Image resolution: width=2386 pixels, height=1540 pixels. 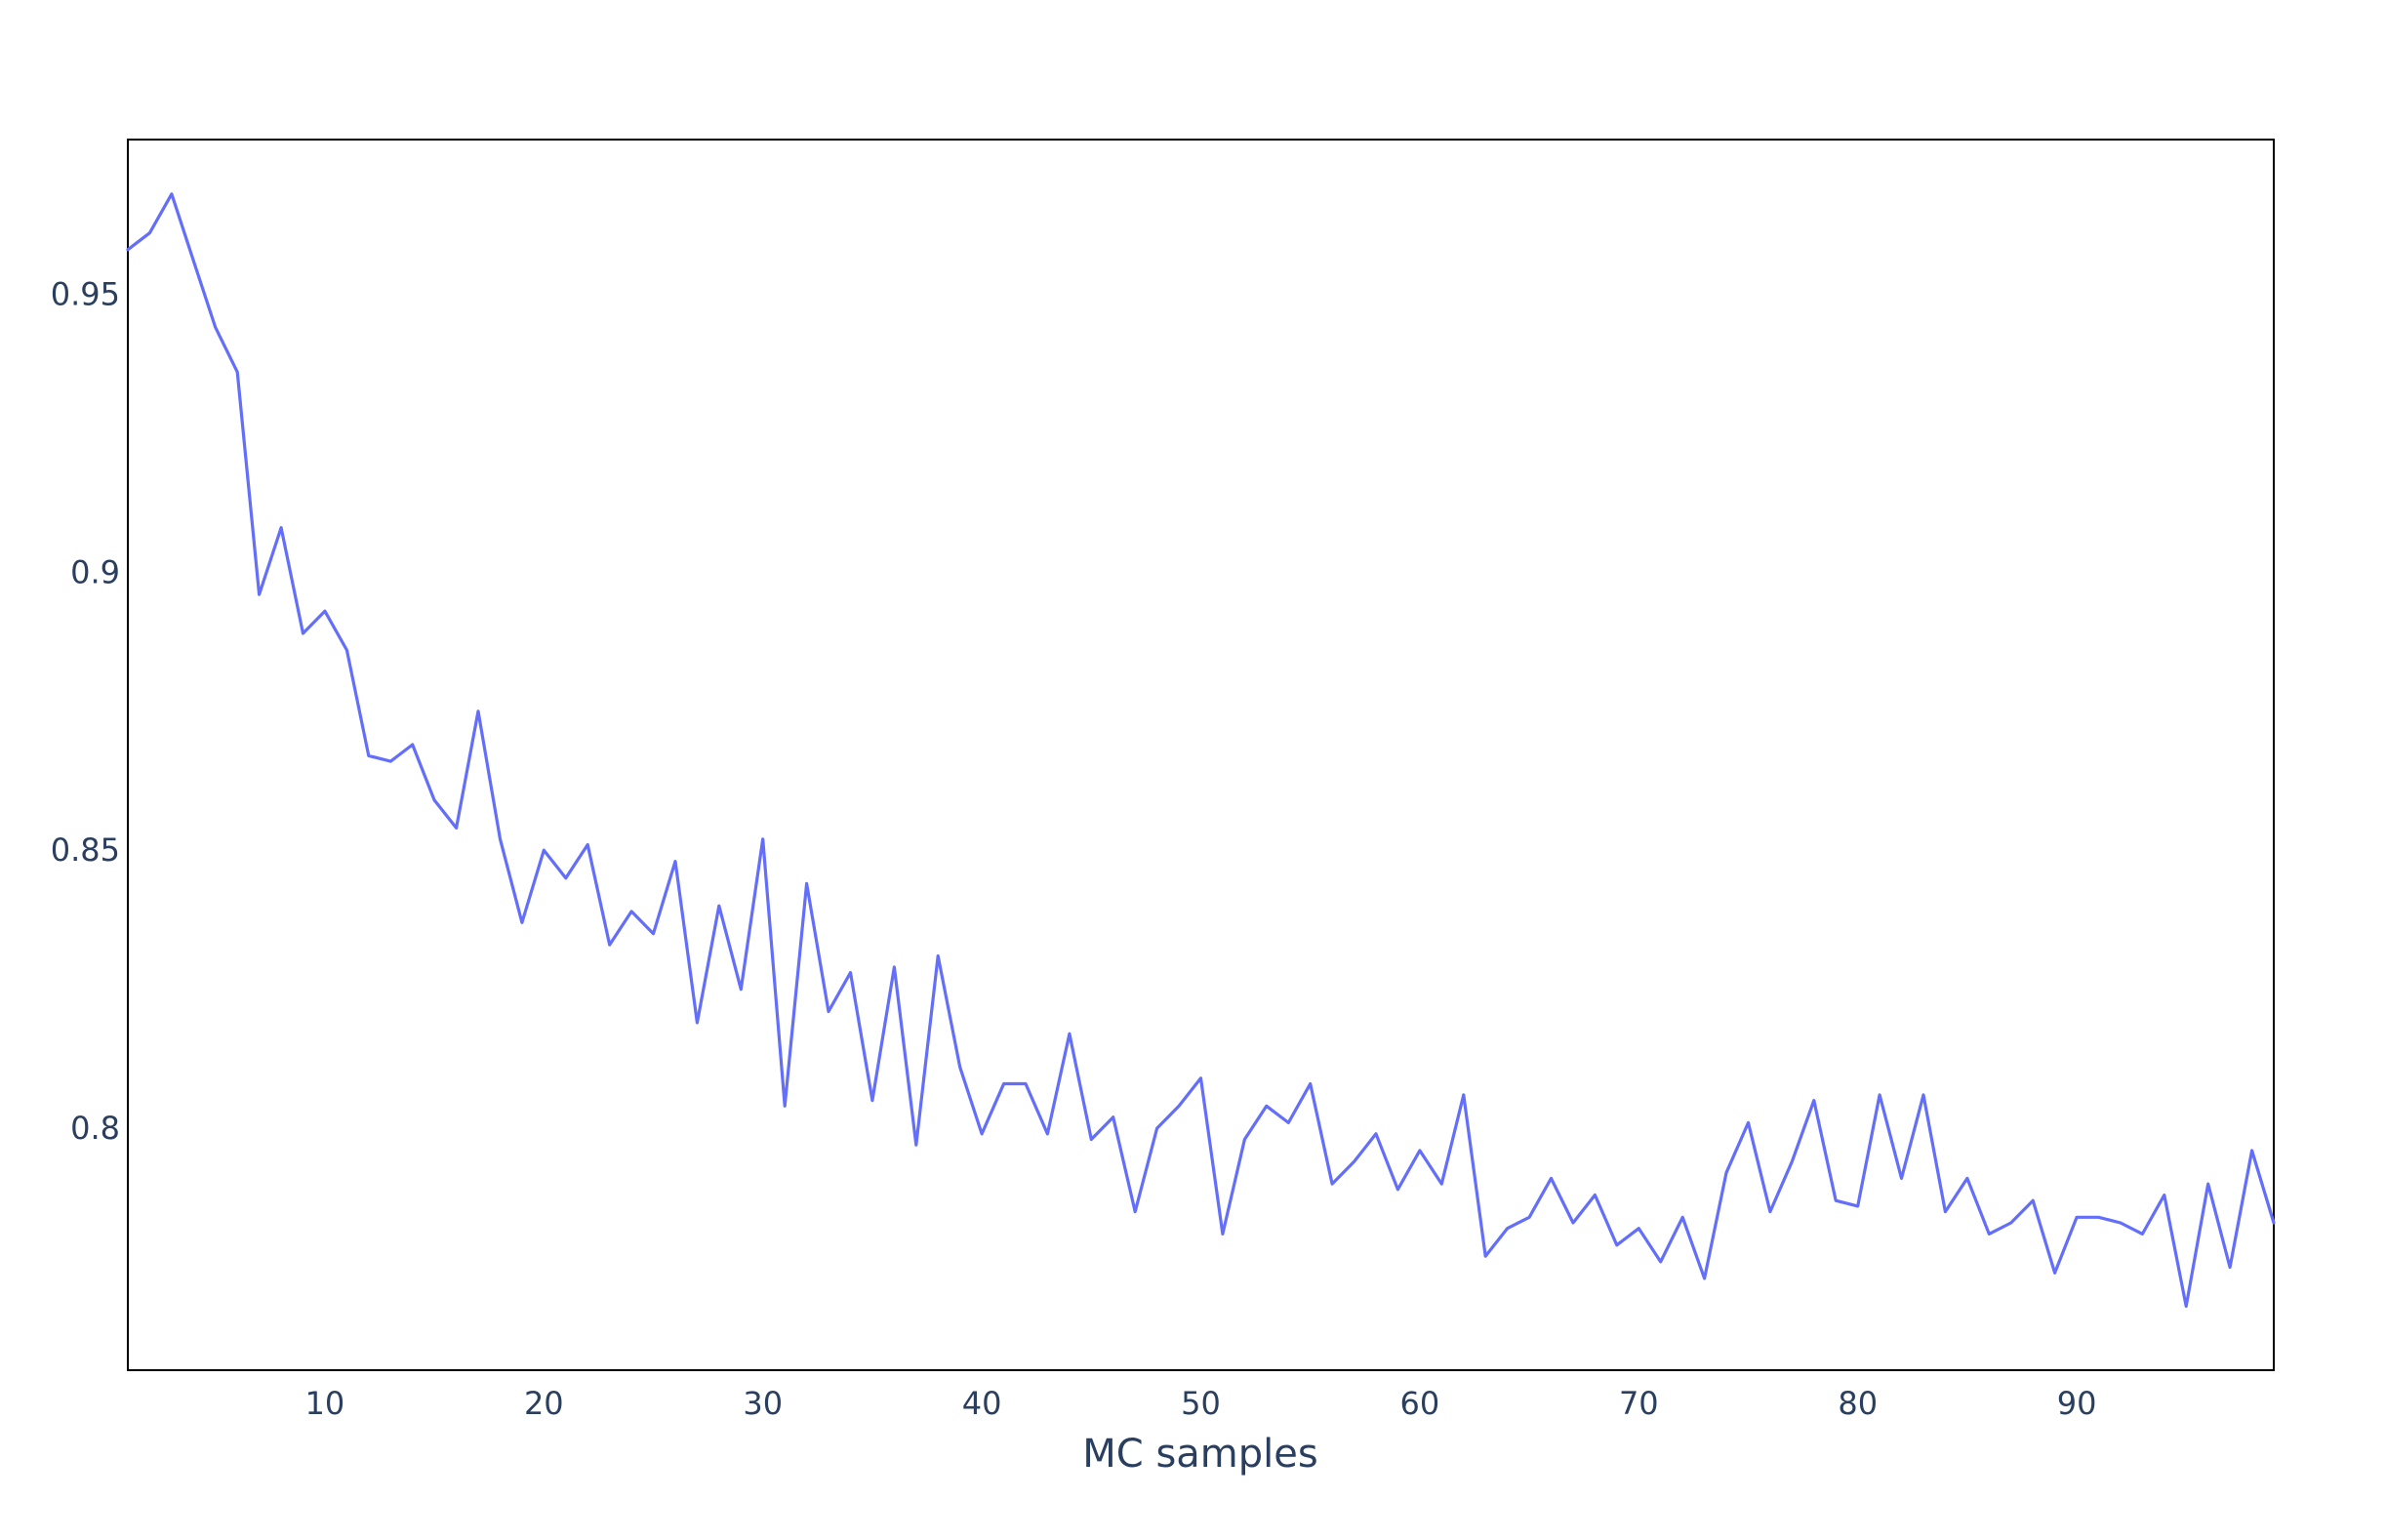 I want to click on x-tick-label: 60, so click(x=1420, y=1403).